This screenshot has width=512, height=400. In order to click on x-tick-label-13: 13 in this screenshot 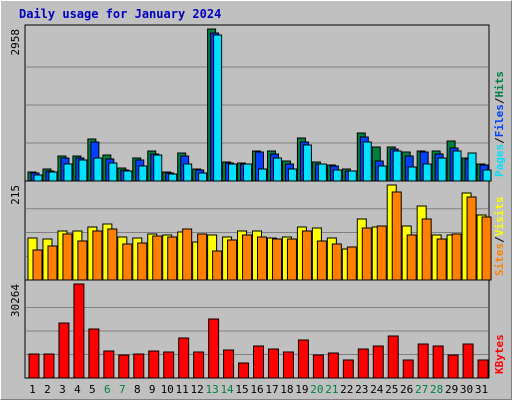, I will do `click(211, 389)`.